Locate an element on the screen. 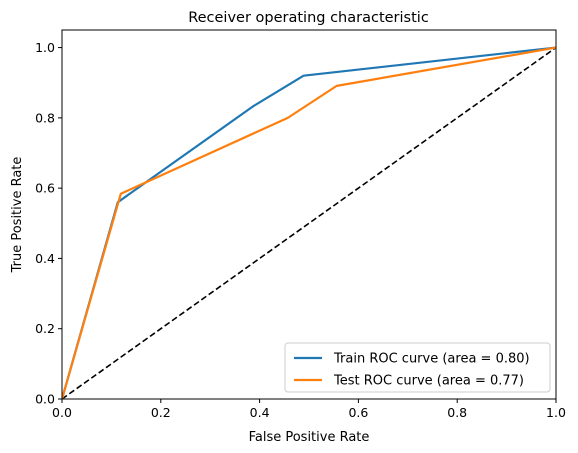 The image size is (578, 453). chart-title: Receiver operating characteristic is located at coordinates (308, 18).